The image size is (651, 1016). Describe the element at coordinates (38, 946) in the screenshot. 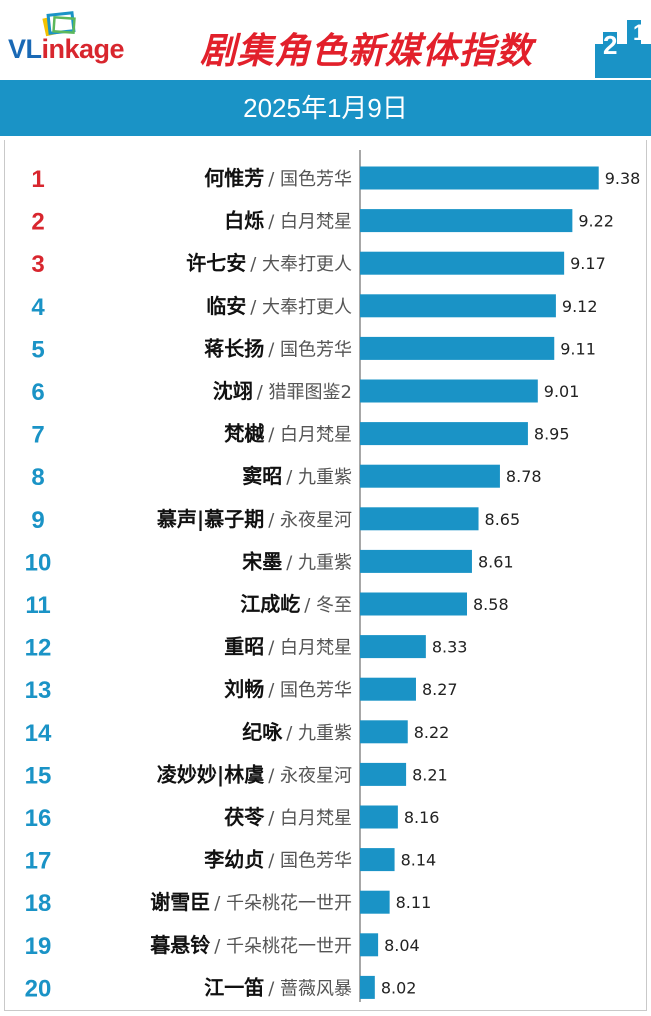

I see `rank-number: 19` at that location.